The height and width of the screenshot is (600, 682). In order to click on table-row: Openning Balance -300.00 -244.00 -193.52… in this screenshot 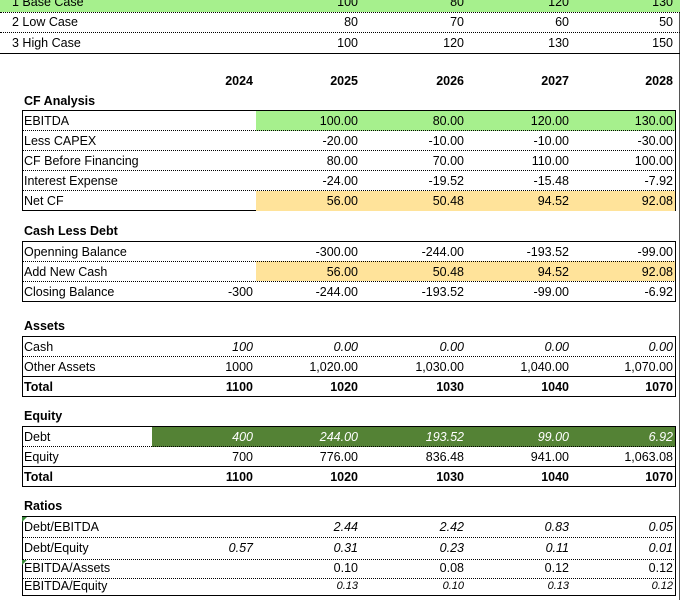, I will do `click(340, 252)`.